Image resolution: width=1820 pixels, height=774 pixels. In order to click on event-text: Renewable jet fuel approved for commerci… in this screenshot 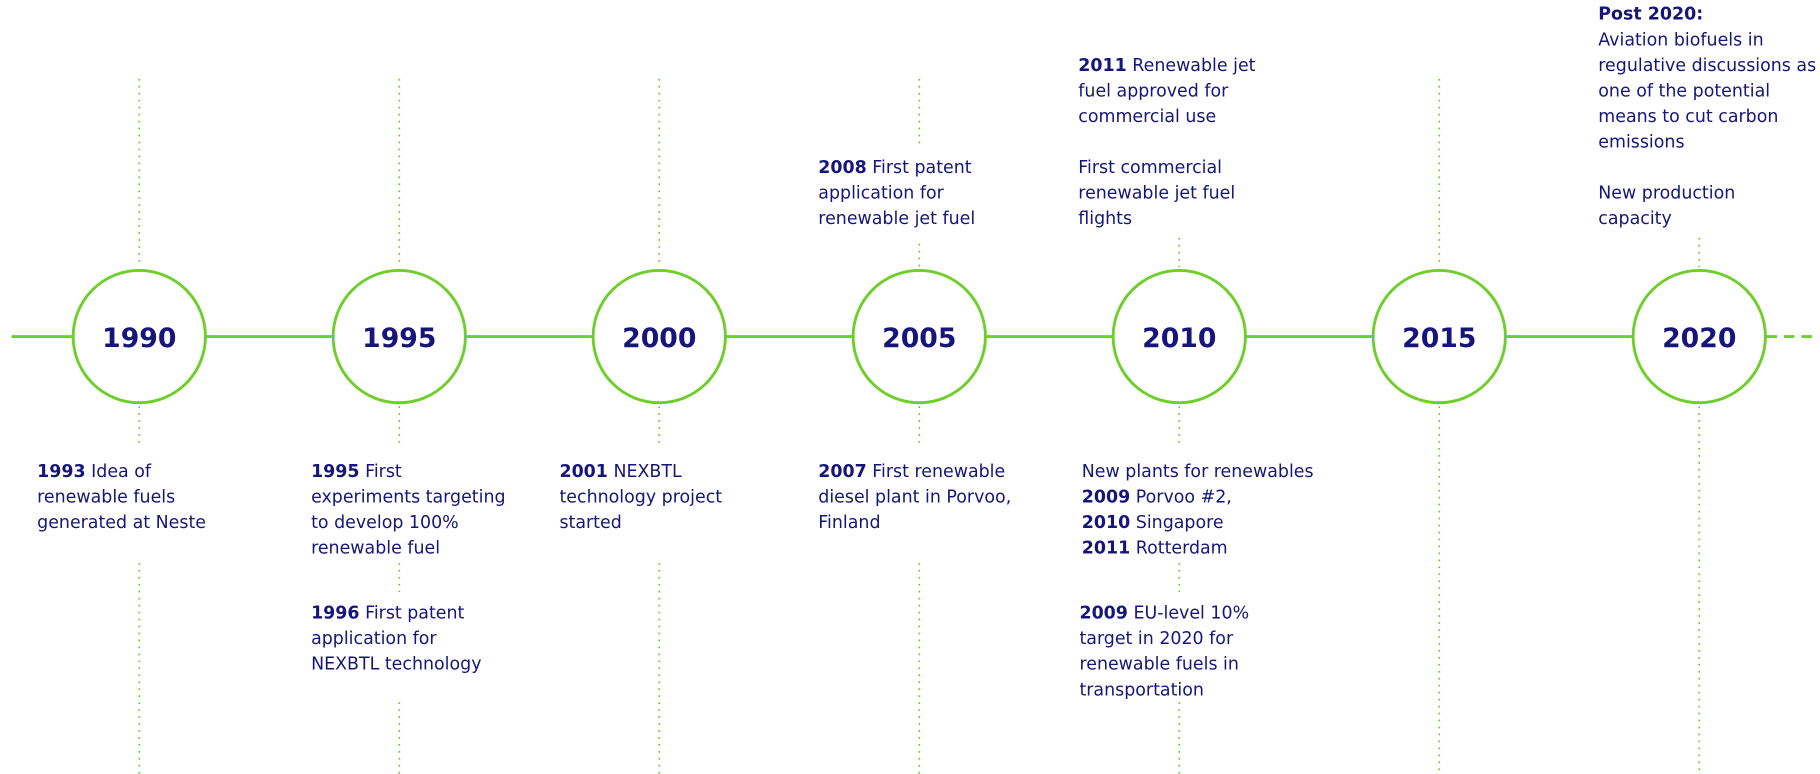, I will do `click(1167, 90)`.